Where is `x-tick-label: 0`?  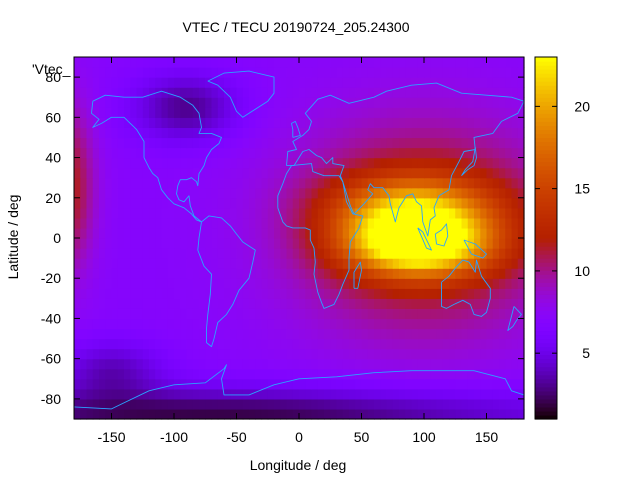
x-tick-label: 0 is located at coordinates (299, 437).